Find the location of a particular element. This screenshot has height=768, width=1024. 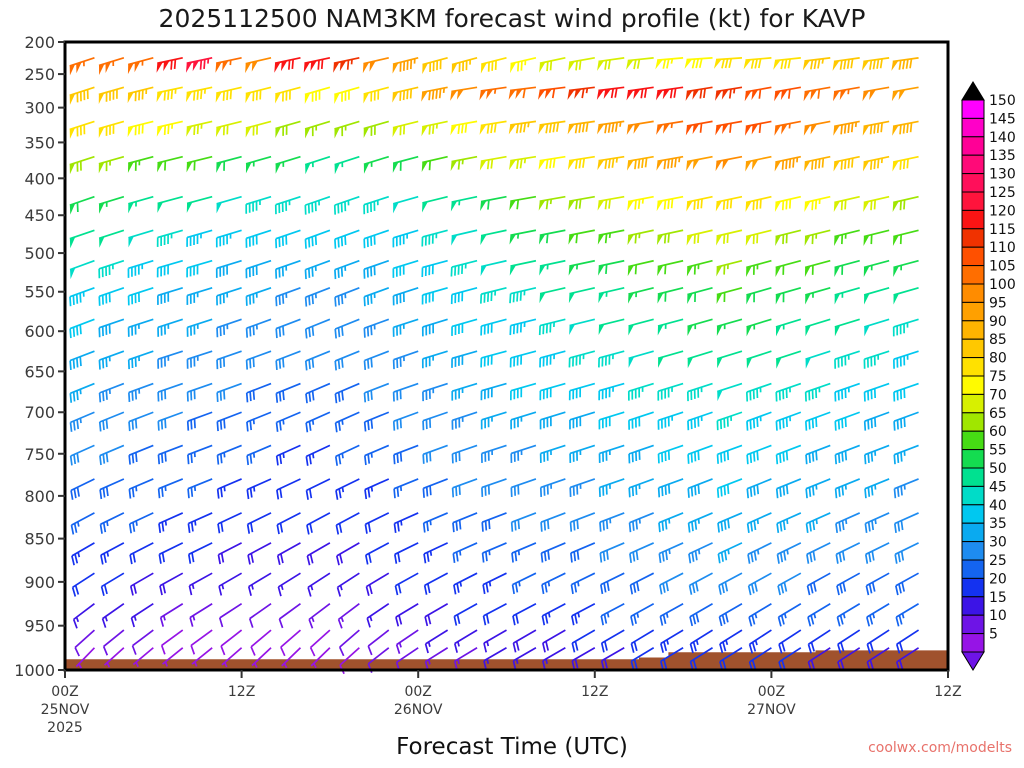

colorbar-tick-label: 125 is located at coordinates (1002, 193).